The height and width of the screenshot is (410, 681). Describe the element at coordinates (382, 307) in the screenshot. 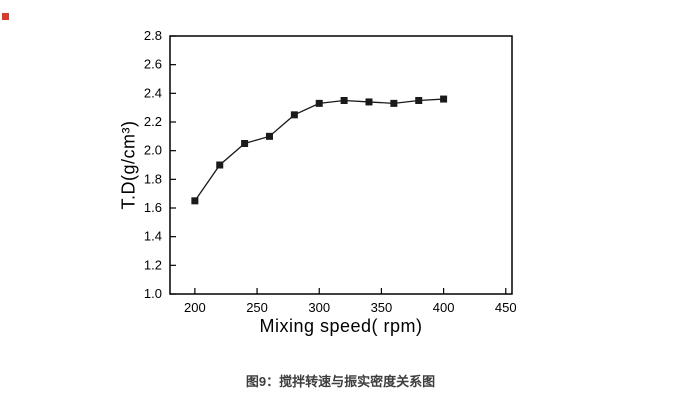

I see `x-tick-label: 350` at that location.